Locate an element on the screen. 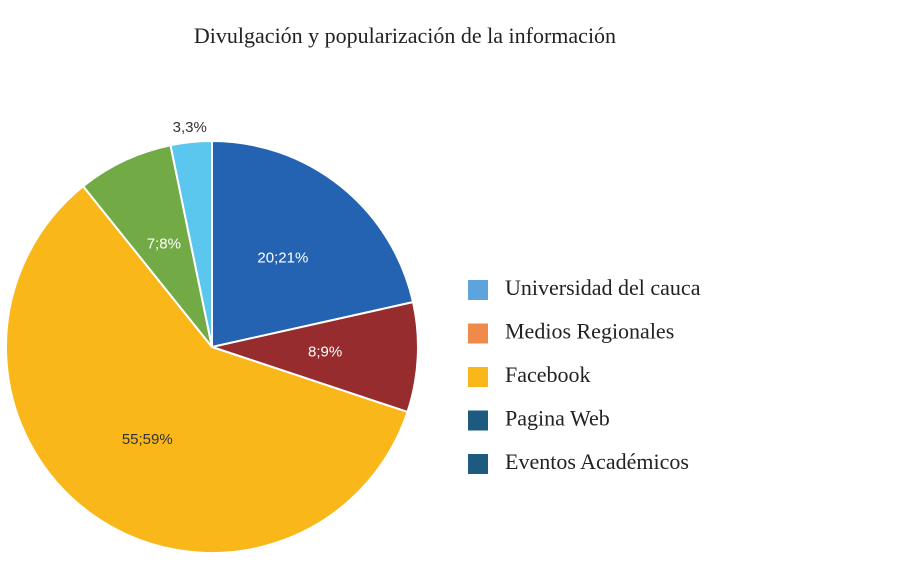 The image size is (915, 587). legend-label: Eventos Académicos is located at coordinates (597, 461).